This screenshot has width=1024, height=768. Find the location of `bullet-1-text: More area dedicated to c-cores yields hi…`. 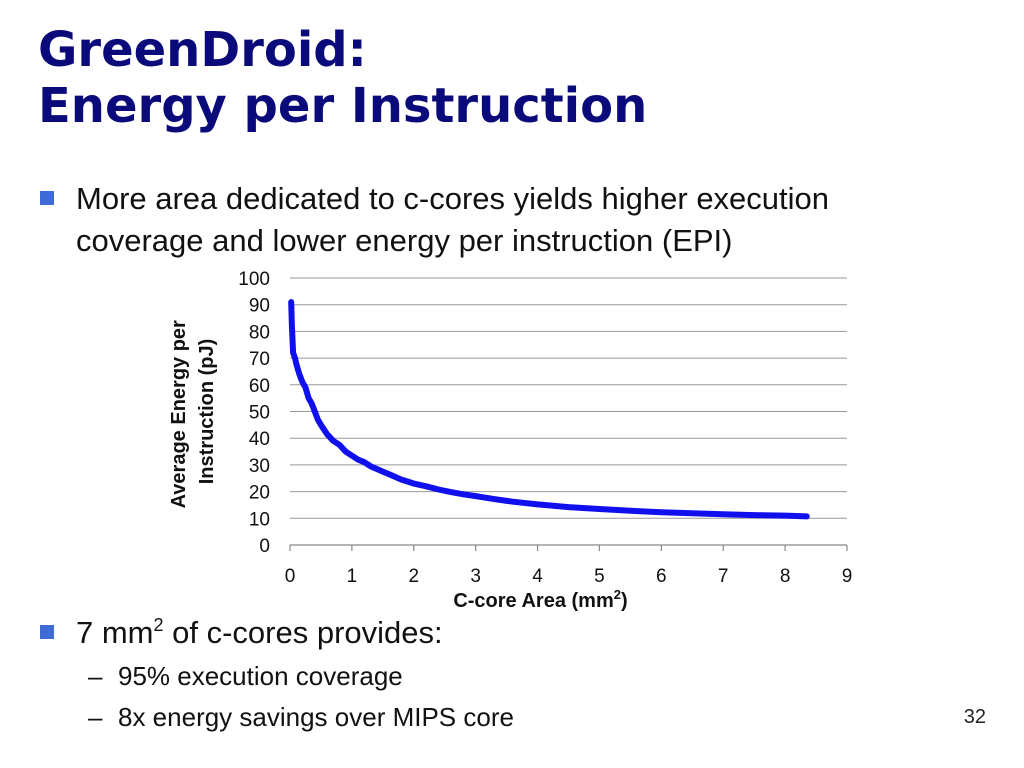

bullet-1-text: More area dedicated to c-cores yields hi… is located at coordinates (453, 219).